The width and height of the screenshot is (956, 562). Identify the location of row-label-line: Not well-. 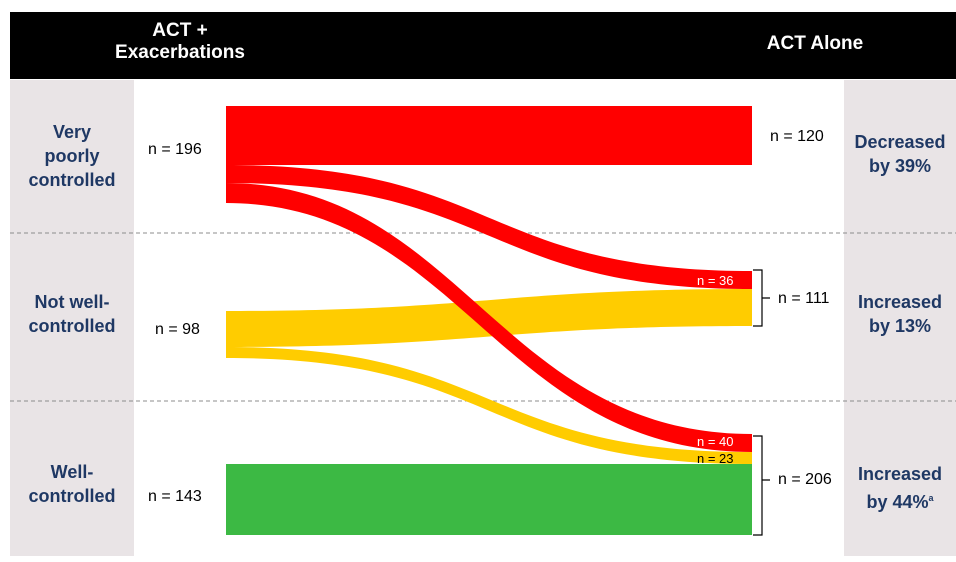
(72, 302).